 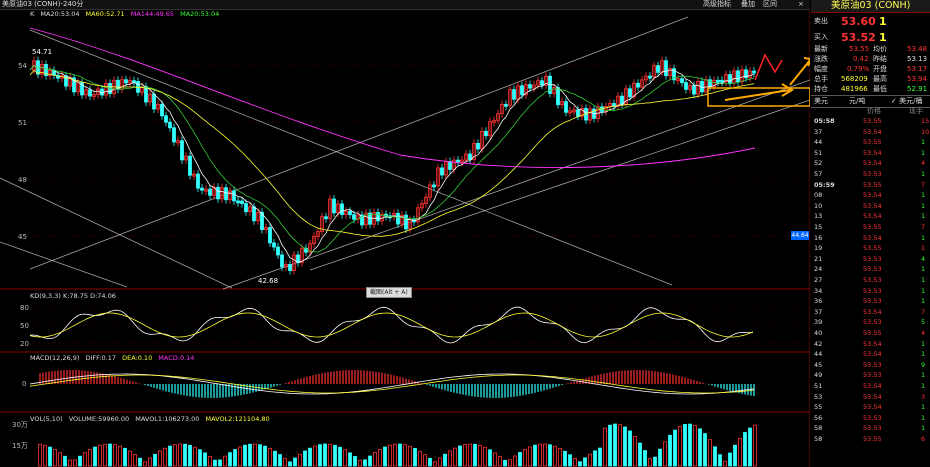 What do you see at coordinates (821, 101) in the screenshot?
I see `tab-usd: 美元` at bounding box center [821, 101].